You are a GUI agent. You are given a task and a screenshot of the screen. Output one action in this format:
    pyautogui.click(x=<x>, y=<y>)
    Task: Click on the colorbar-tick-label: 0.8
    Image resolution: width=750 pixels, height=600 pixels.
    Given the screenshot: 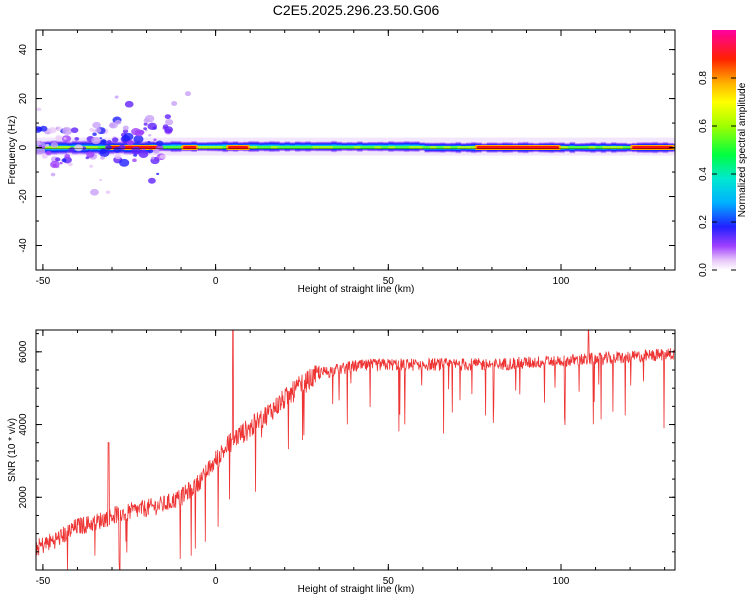 What is the action you would take?
    pyautogui.click(x=703, y=78)
    